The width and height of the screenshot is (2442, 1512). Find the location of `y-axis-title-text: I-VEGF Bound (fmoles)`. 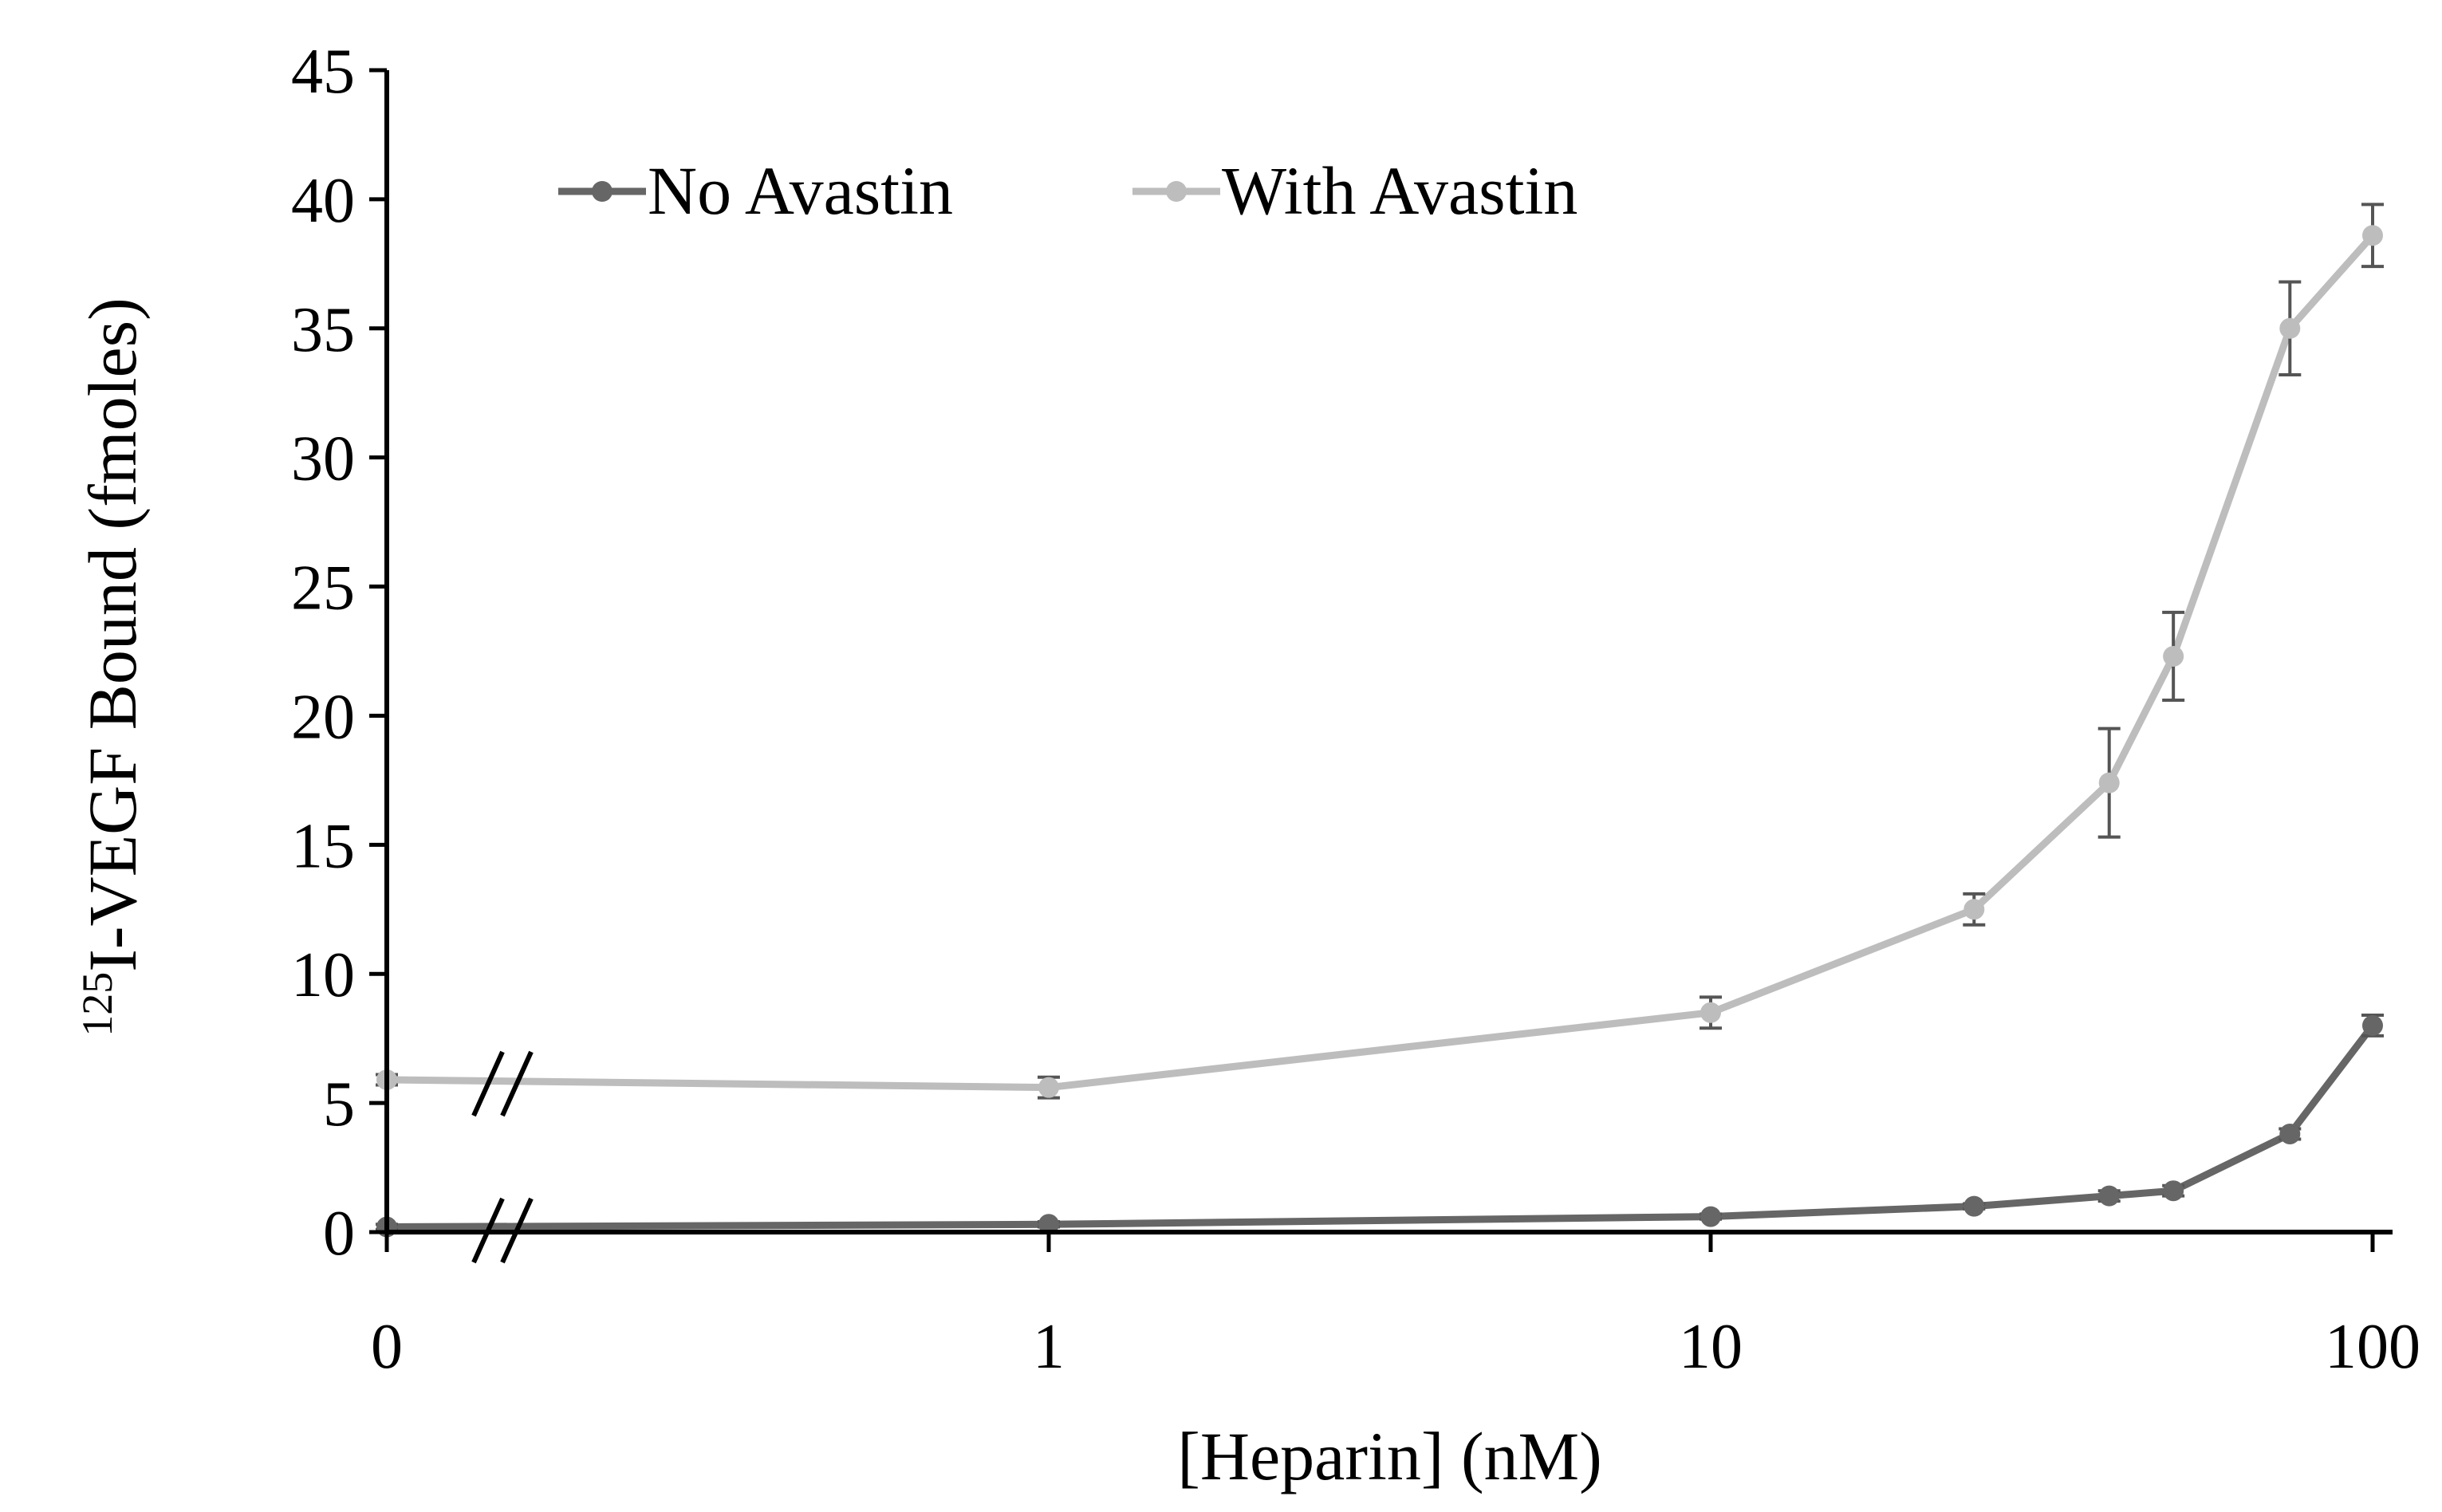

y-axis-title-text: I-VEGF Bound (fmoles) is located at coordinates (112, 634).